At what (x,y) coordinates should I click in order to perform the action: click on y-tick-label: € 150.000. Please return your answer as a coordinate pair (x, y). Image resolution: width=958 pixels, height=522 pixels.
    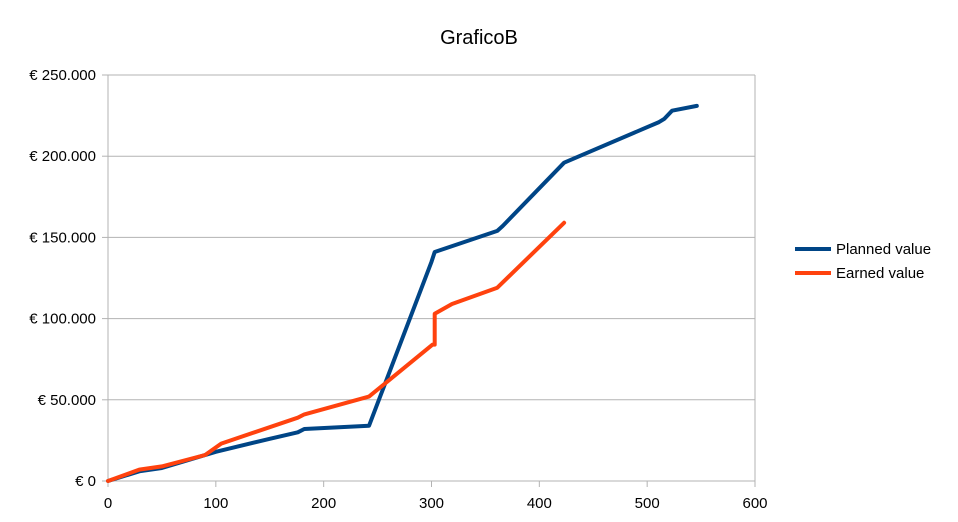
    Looking at the image, I should click on (62, 237).